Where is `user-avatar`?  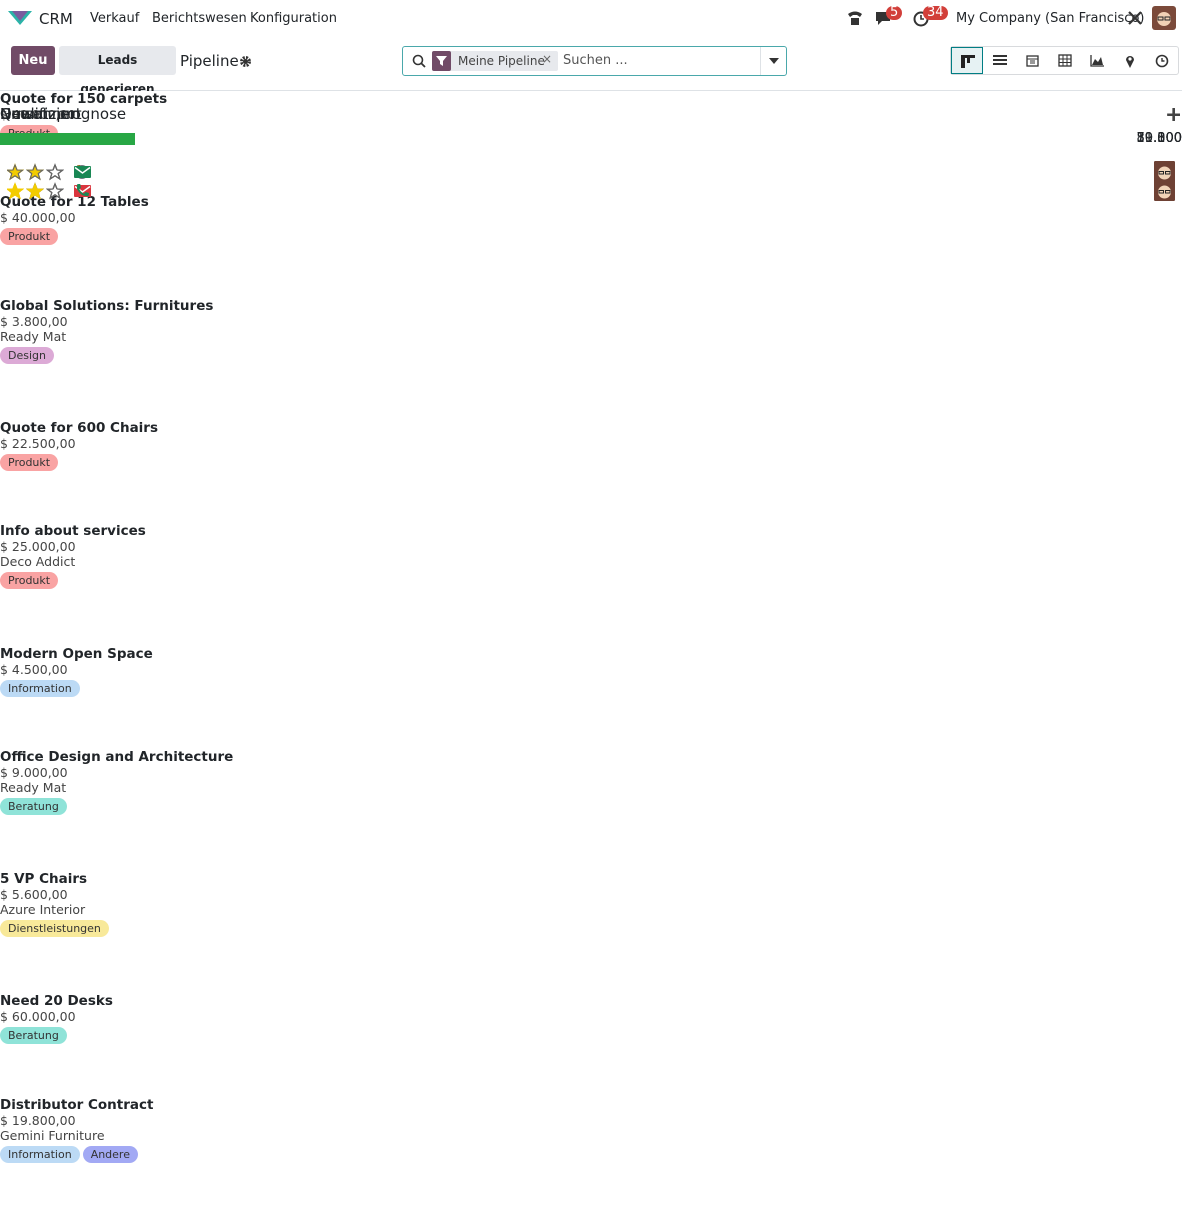 user-avatar is located at coordinates (1164, 18).